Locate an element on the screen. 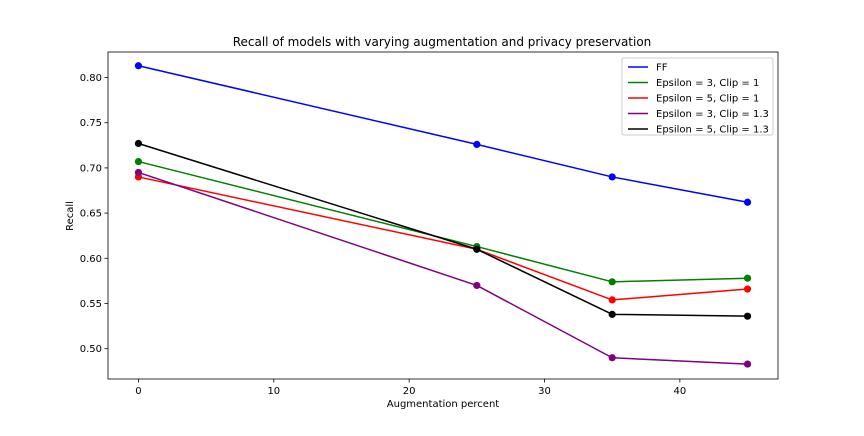 This screenshot has width=864, height=436. legend-label: Epsilon = 3, Clip = 1 is located at coordinates (707, 83).